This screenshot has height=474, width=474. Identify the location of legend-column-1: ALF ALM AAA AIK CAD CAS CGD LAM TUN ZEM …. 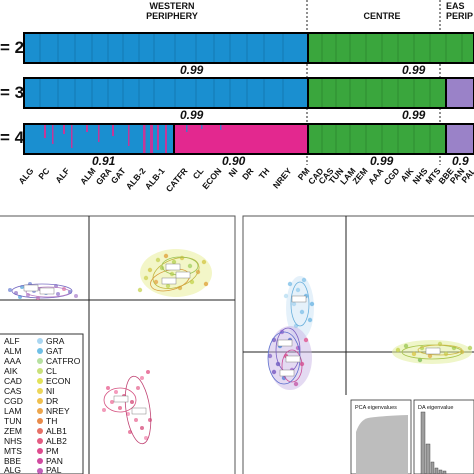
(13, 405).